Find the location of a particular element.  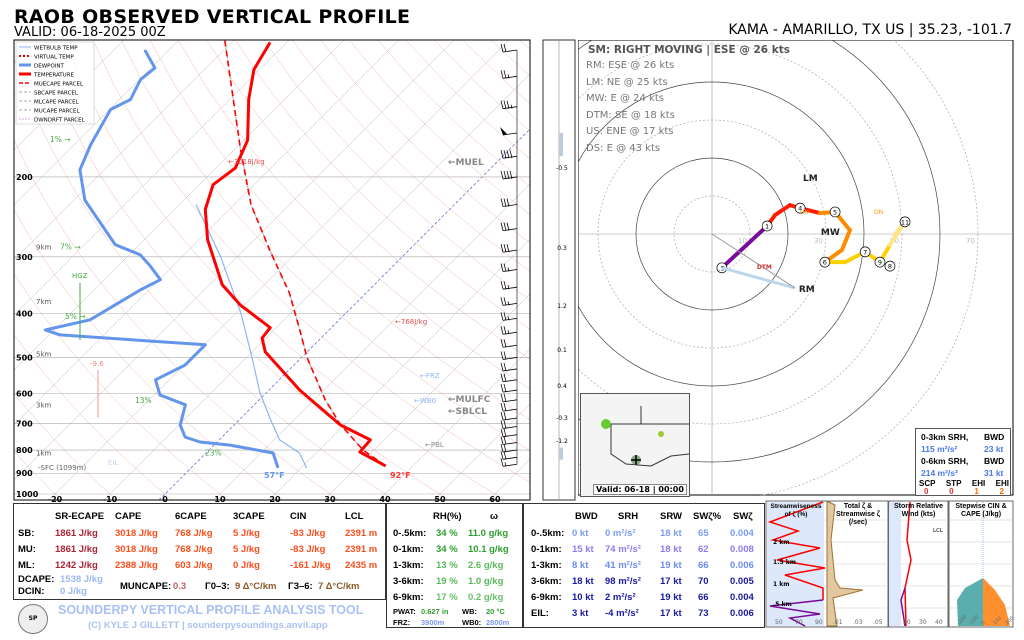

composite-values: 0 0 1 2 is located at coordinates (964, 491).